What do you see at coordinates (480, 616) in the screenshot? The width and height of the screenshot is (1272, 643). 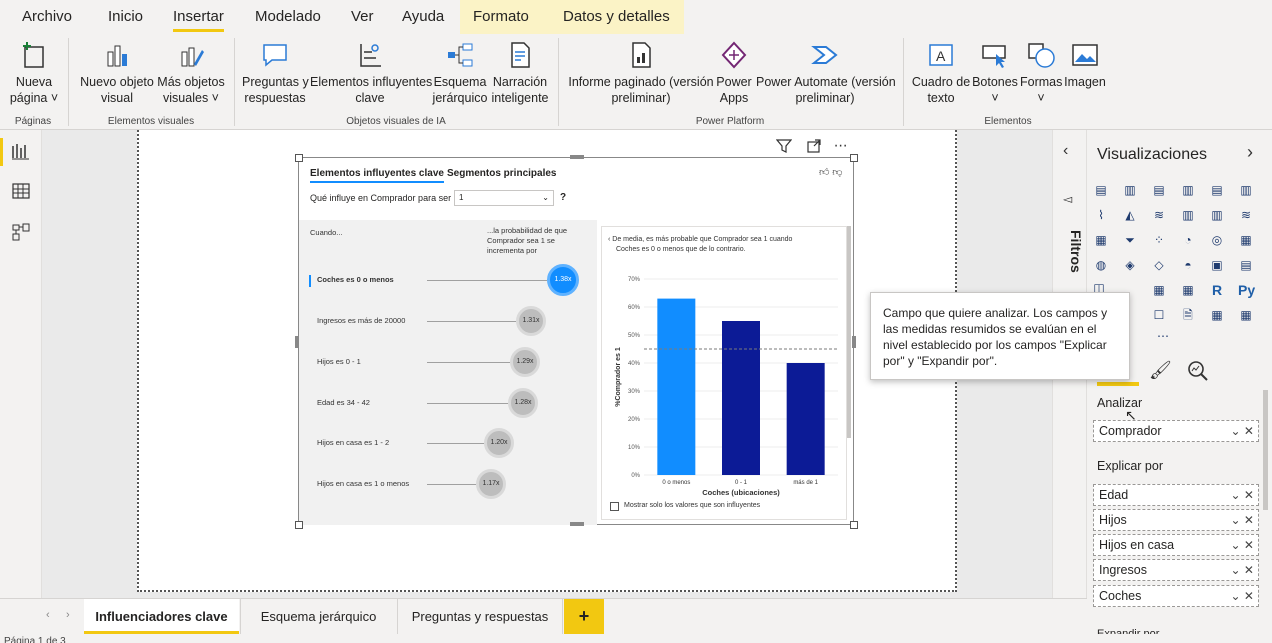 I see `tab-preguntas: Preguntas y respuestas` at bounding box center [480, 616].